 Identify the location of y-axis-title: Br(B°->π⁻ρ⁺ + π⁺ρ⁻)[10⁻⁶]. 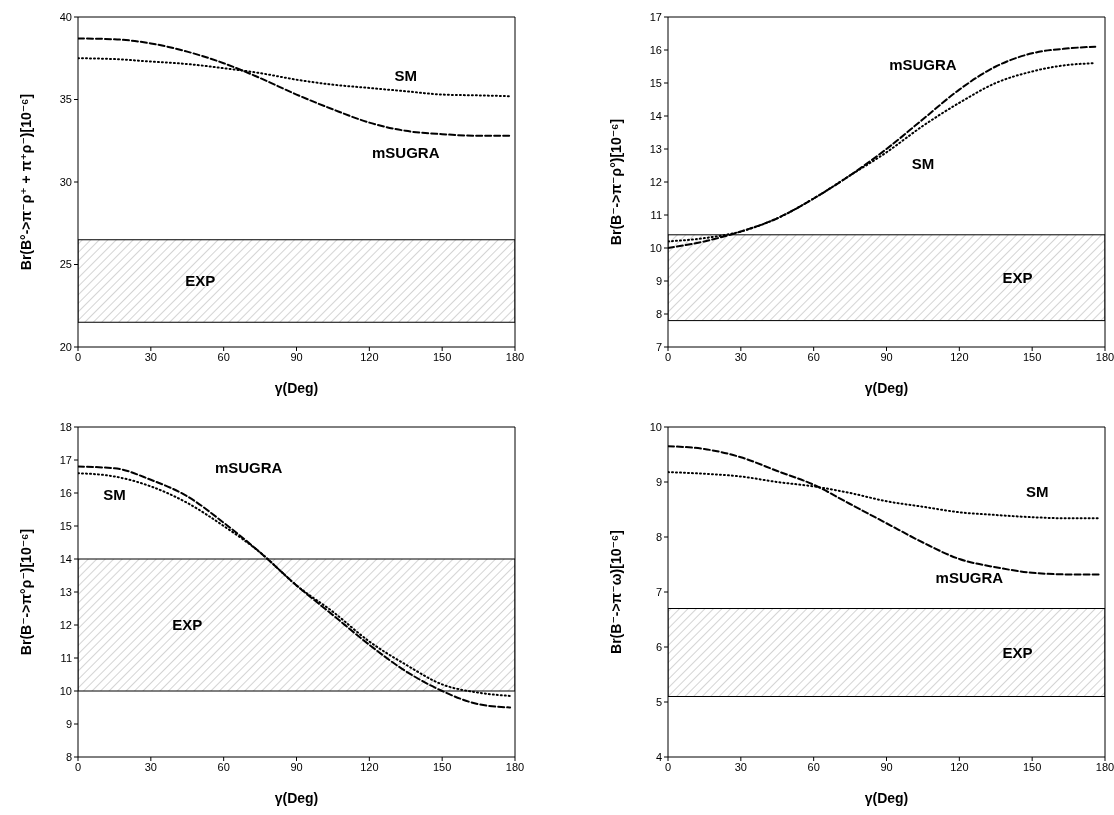
(25, 182).